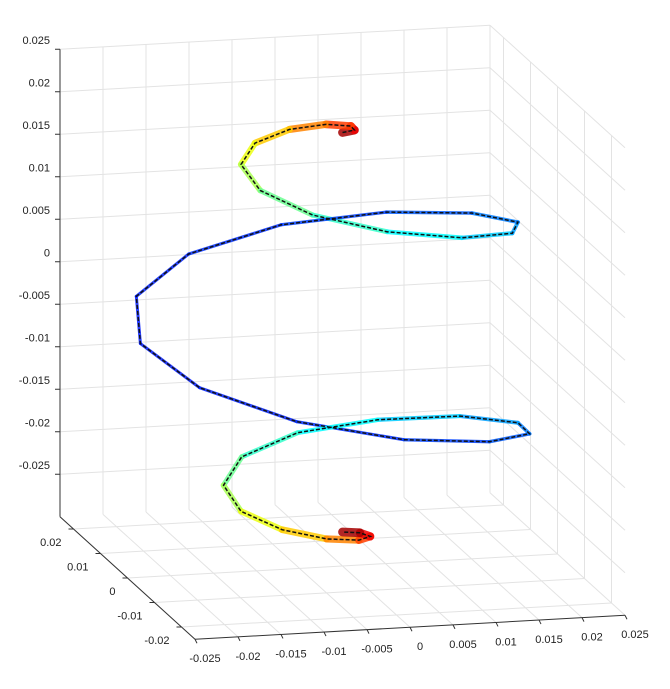 This screenshot has width=670, height=689. I want to click on z-tick-label: -0.025, so click(34, 466).